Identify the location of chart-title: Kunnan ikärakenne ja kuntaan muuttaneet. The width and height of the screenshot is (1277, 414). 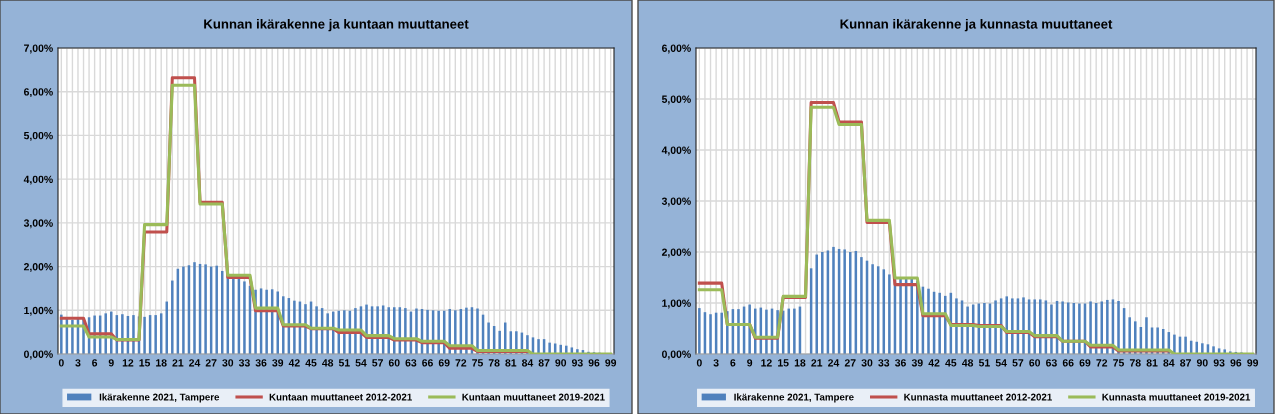
(336, 25).